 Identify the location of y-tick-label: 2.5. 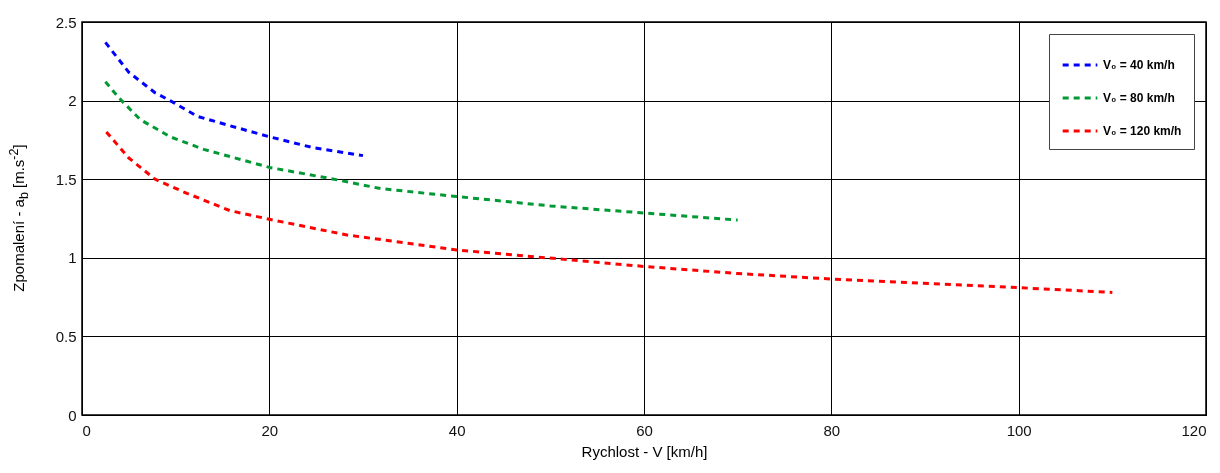
(66, 22).